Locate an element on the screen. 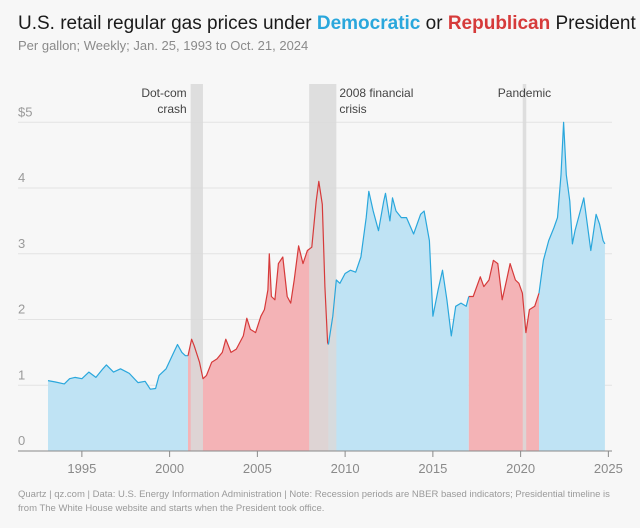 Image resolution: width=640 pixels, height=528 pixels. x-tick-label: 2015 is located at coordinates (432, 468).